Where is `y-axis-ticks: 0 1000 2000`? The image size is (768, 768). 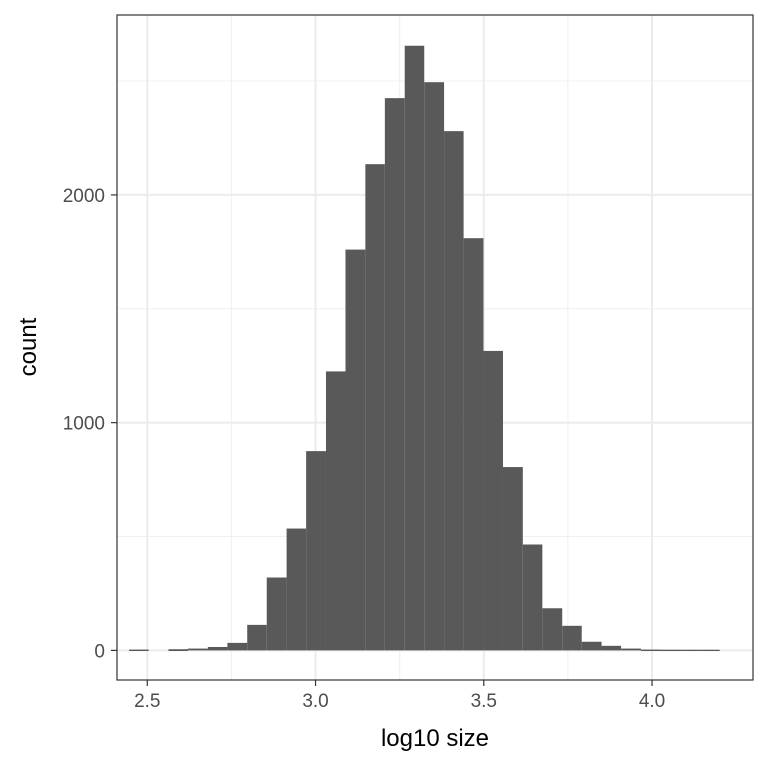
y-axis-ticks: 0 1000 2000 is located at coordinates (90, 424).